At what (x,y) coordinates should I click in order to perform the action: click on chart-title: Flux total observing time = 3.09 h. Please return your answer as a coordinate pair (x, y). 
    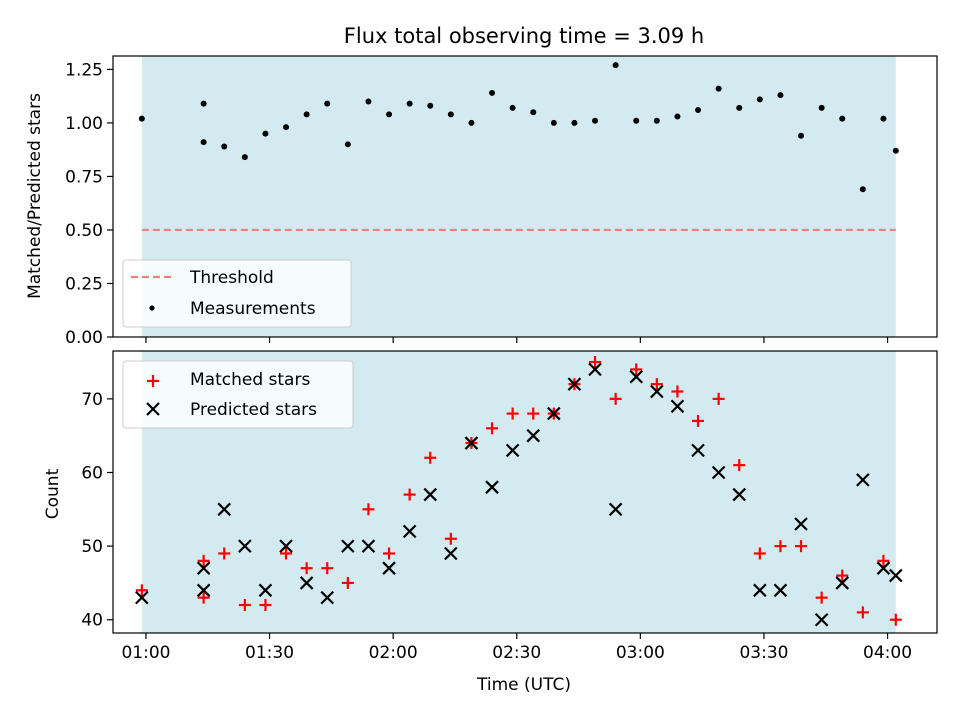
    Looking at the image, I should click on (524, 36).